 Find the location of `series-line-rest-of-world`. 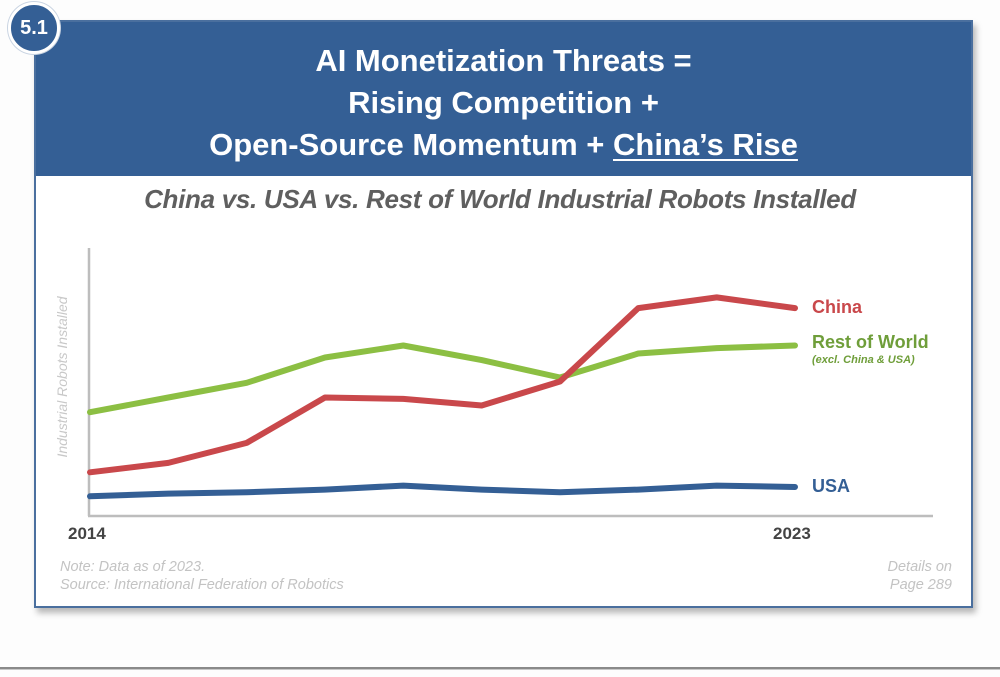

series-line-rest-of-world is located at coordinates (442, 379).